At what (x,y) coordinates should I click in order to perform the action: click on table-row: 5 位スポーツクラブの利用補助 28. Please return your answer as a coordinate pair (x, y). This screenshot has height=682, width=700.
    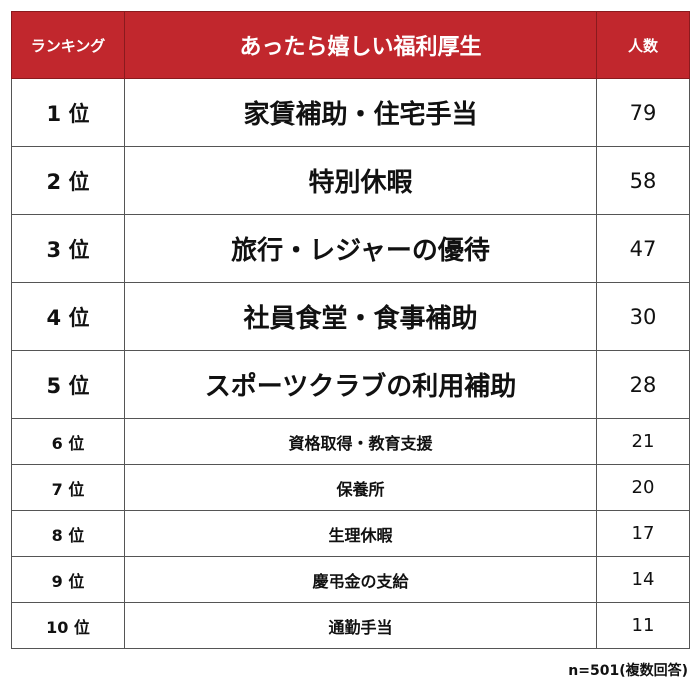
    Looking at the image, I should click on (350, 384).